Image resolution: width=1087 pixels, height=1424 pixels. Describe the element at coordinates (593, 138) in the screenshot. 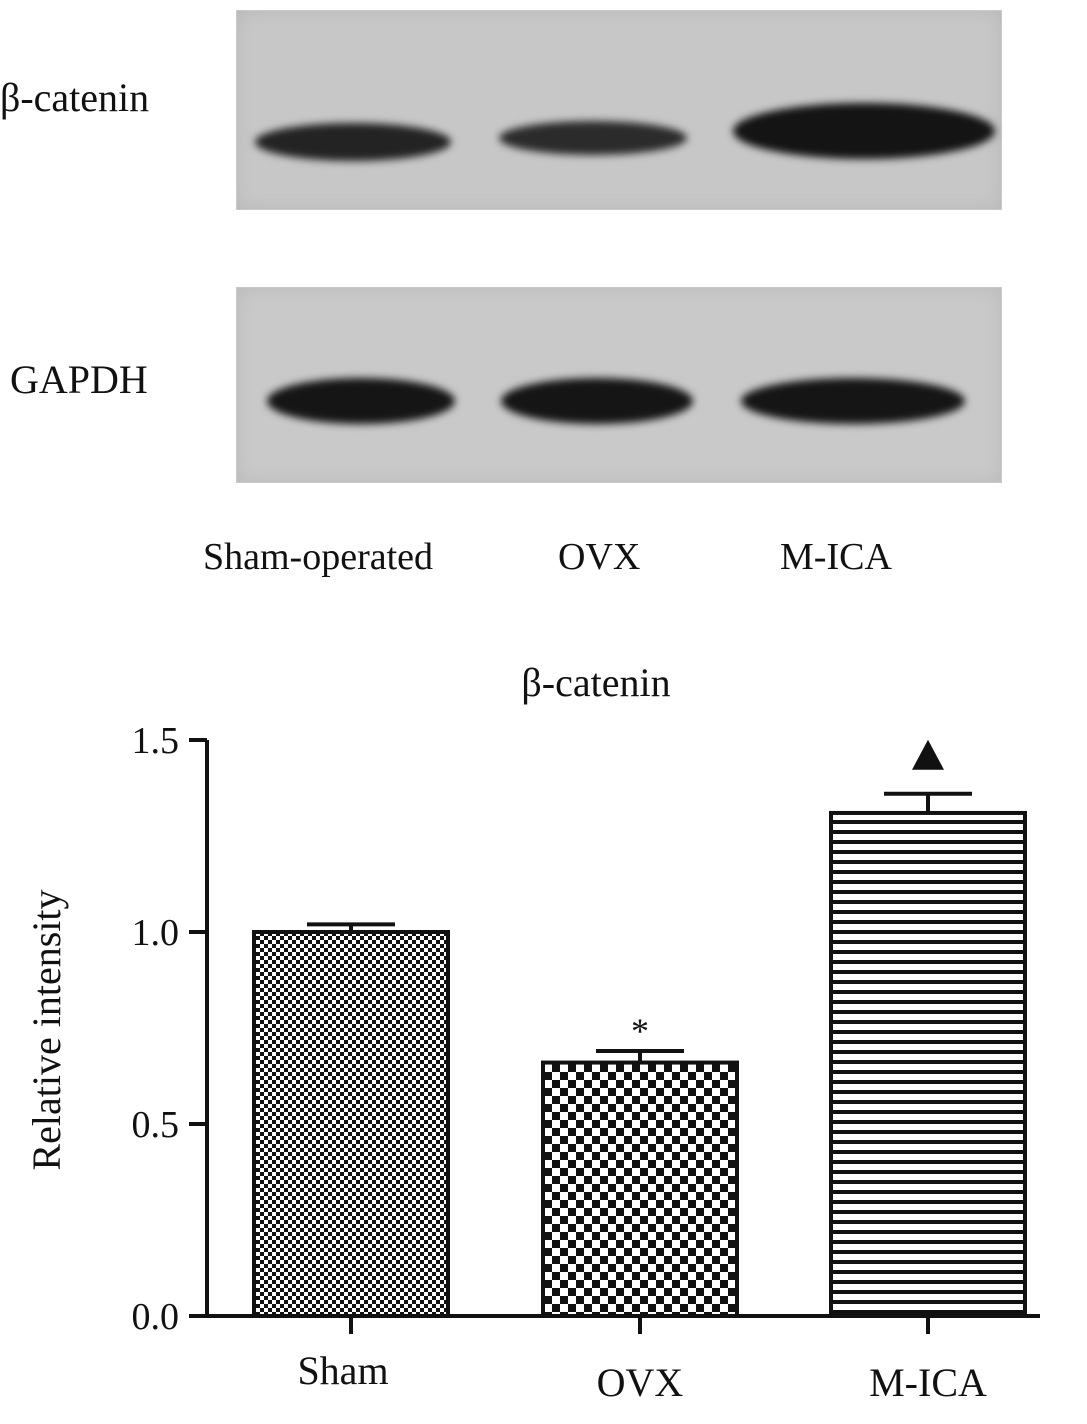

I see `blot-band-beta-catenin-ovx` at that location.